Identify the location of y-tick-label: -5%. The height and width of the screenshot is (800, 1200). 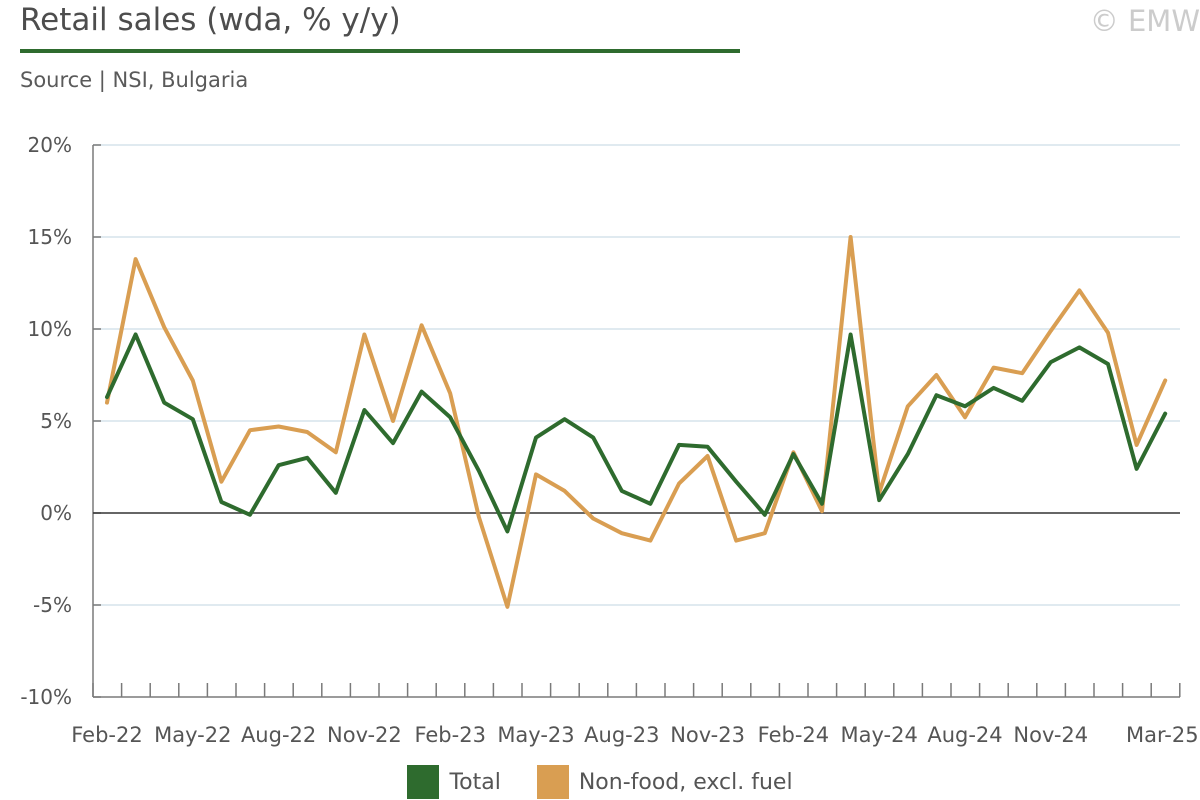
(52, 605).